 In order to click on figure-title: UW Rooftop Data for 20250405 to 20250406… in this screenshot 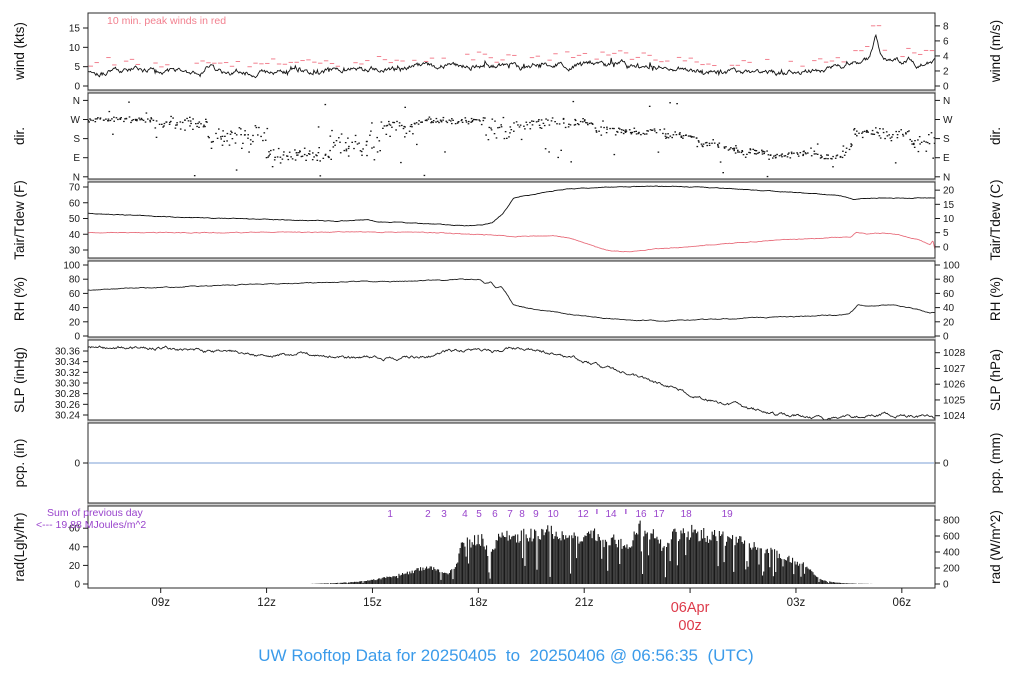, I will do `click(506, 655)`.